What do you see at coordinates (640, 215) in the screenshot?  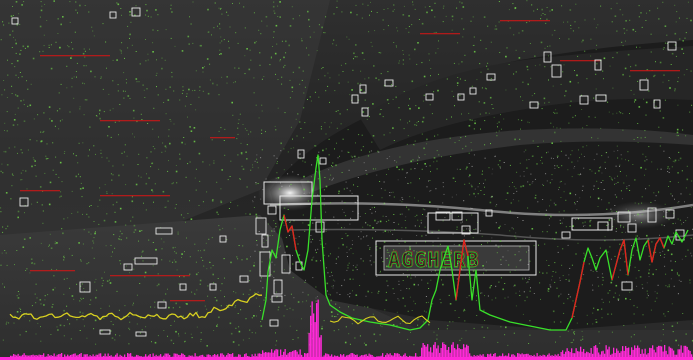 I see `right-headlight-glow` at bounding box center [640, 215].